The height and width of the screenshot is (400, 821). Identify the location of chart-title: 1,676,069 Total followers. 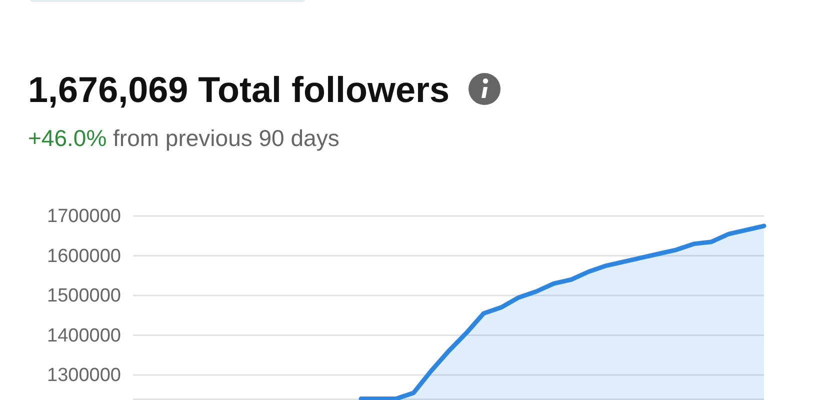
(239, 89).